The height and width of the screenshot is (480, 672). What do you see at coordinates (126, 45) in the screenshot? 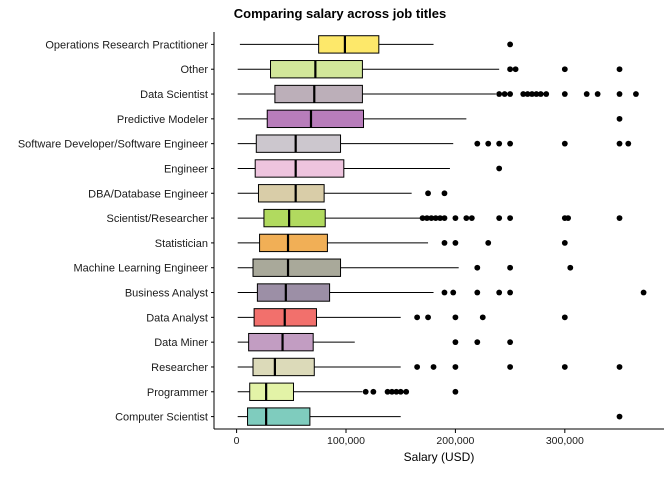
I see `category-label: Operations Research Practitioner` at bounding box center [126, 45].